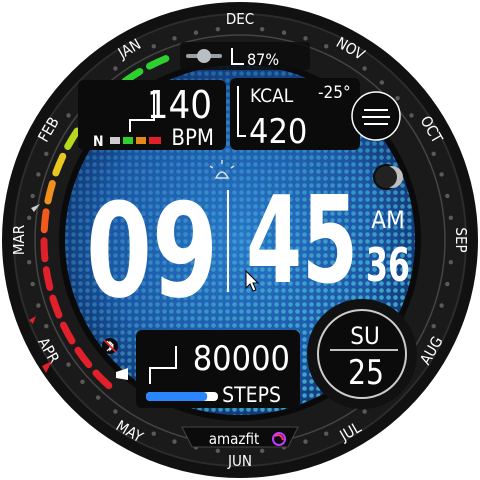 Image resolution: width=480 pixels, height=480 pixels. Describe the element at coordinates (163, 365) in the screenshot. I see `steps-bracket-icon` at that location.